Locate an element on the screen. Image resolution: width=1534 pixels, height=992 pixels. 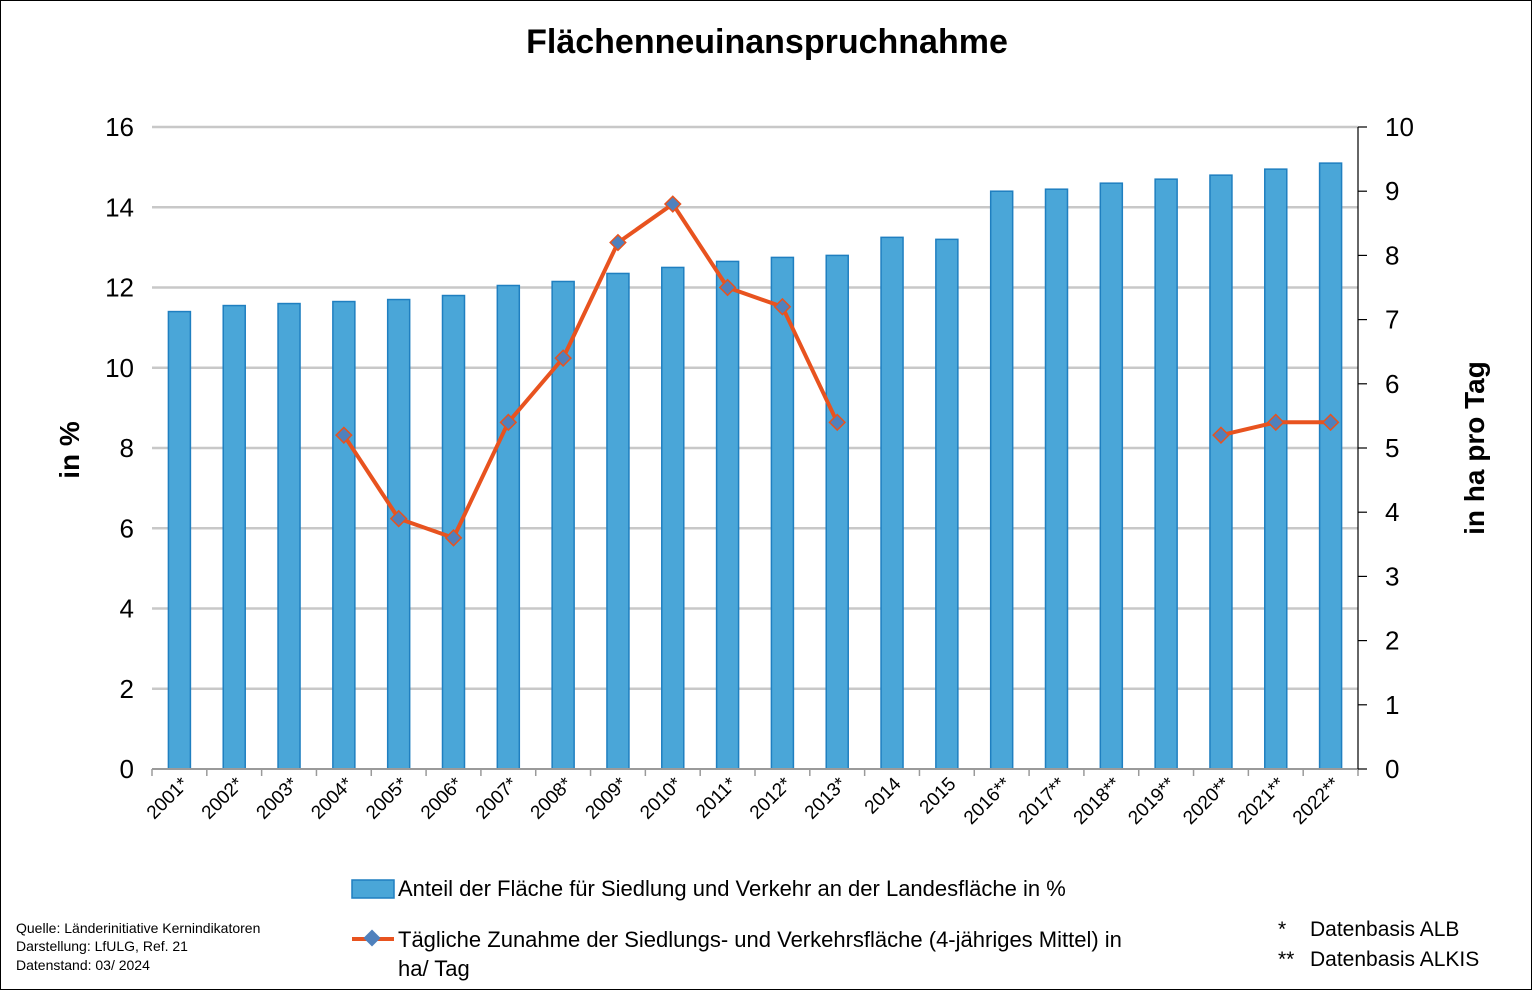
y-right-tick-label: 6 is located at coordinates (1392, 384).